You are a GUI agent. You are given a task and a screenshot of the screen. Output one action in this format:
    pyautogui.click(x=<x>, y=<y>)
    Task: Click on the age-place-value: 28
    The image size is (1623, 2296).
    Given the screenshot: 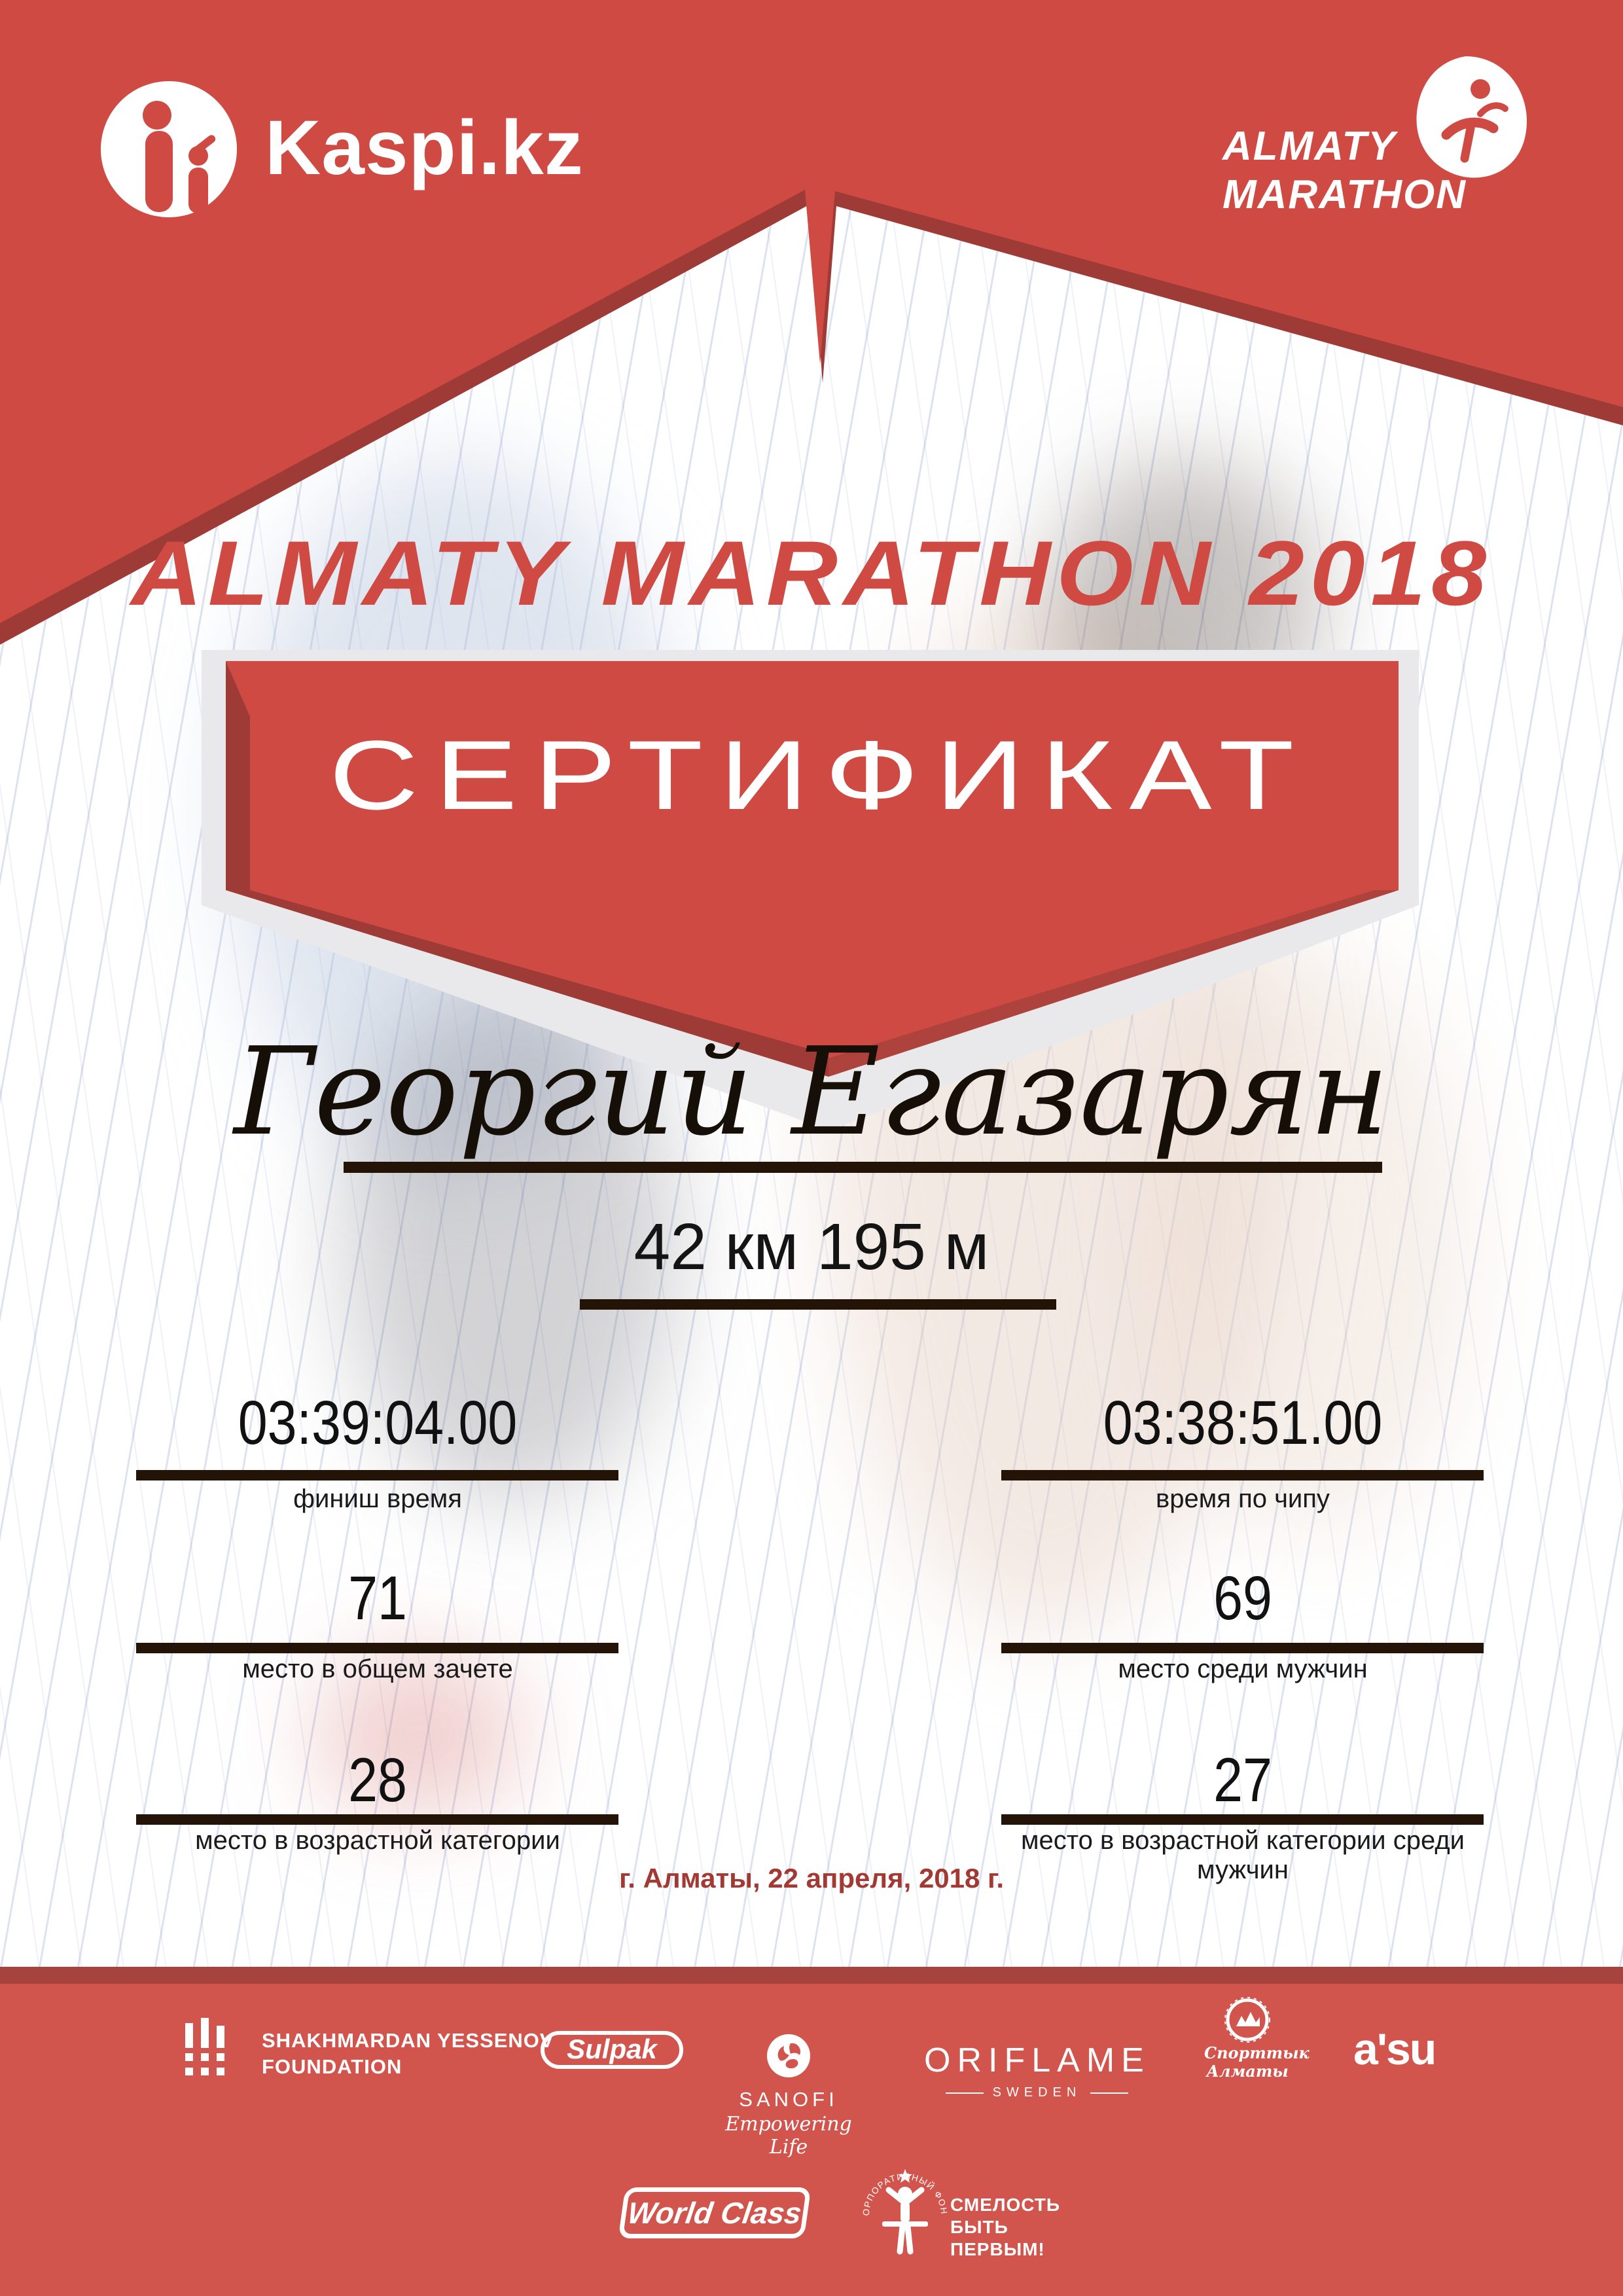 What is the action you would take?
    pyautogui.click(x=378, y=1781)
    